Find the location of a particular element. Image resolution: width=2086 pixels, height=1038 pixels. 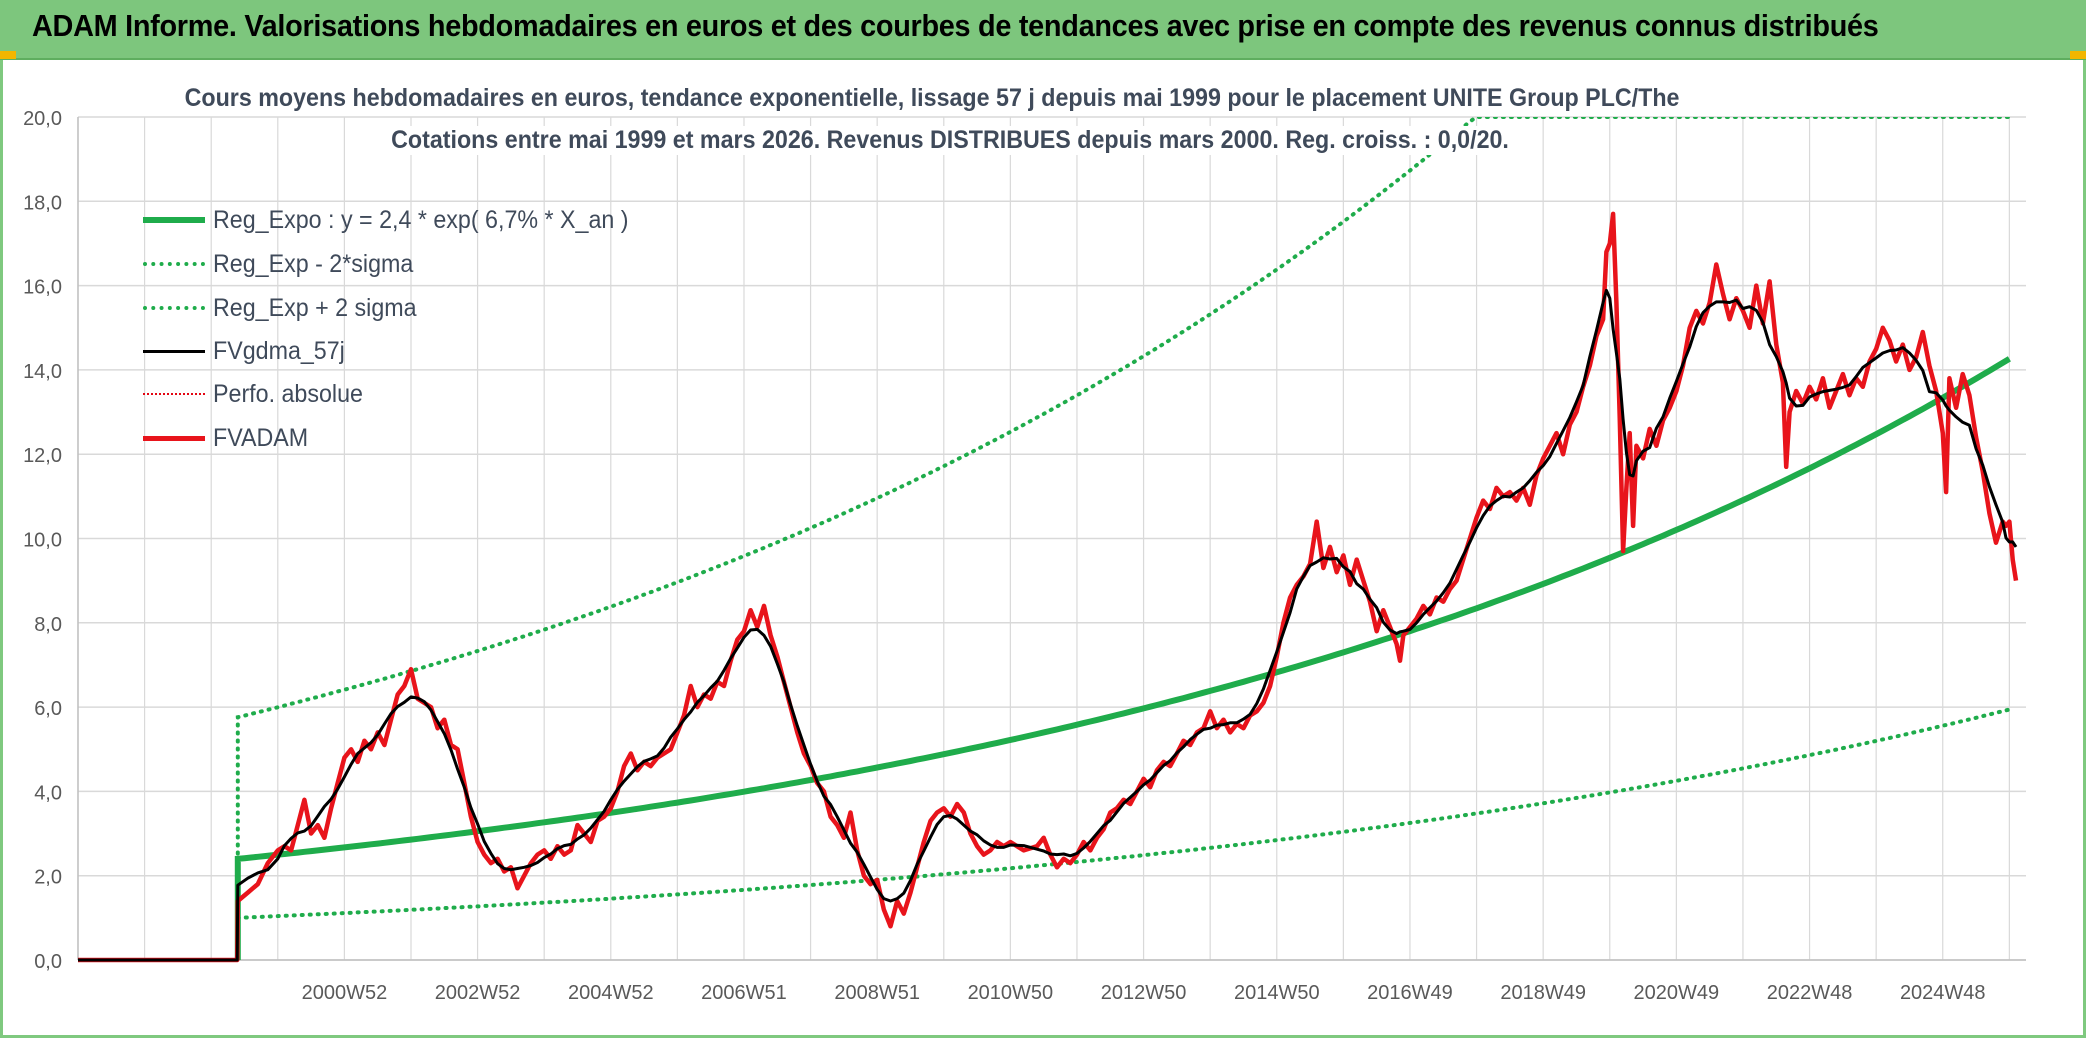

y-axis-ticks: 0,0 2,0 4,0 6,0 8,0 10,0 12,0 14,0 16,0 18,0 20,0 is located at coordinates (42, 540).